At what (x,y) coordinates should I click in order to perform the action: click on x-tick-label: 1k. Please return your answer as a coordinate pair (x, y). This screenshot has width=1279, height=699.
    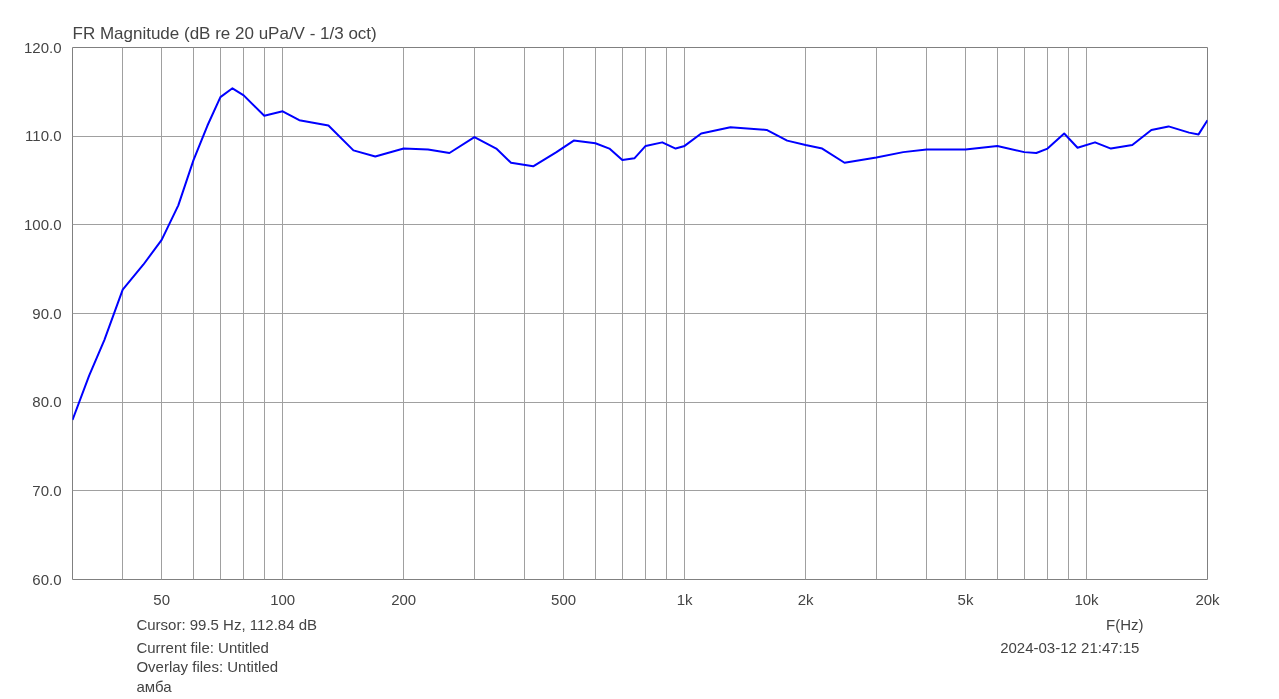
    Looking at the image, I should click on (684, 599).